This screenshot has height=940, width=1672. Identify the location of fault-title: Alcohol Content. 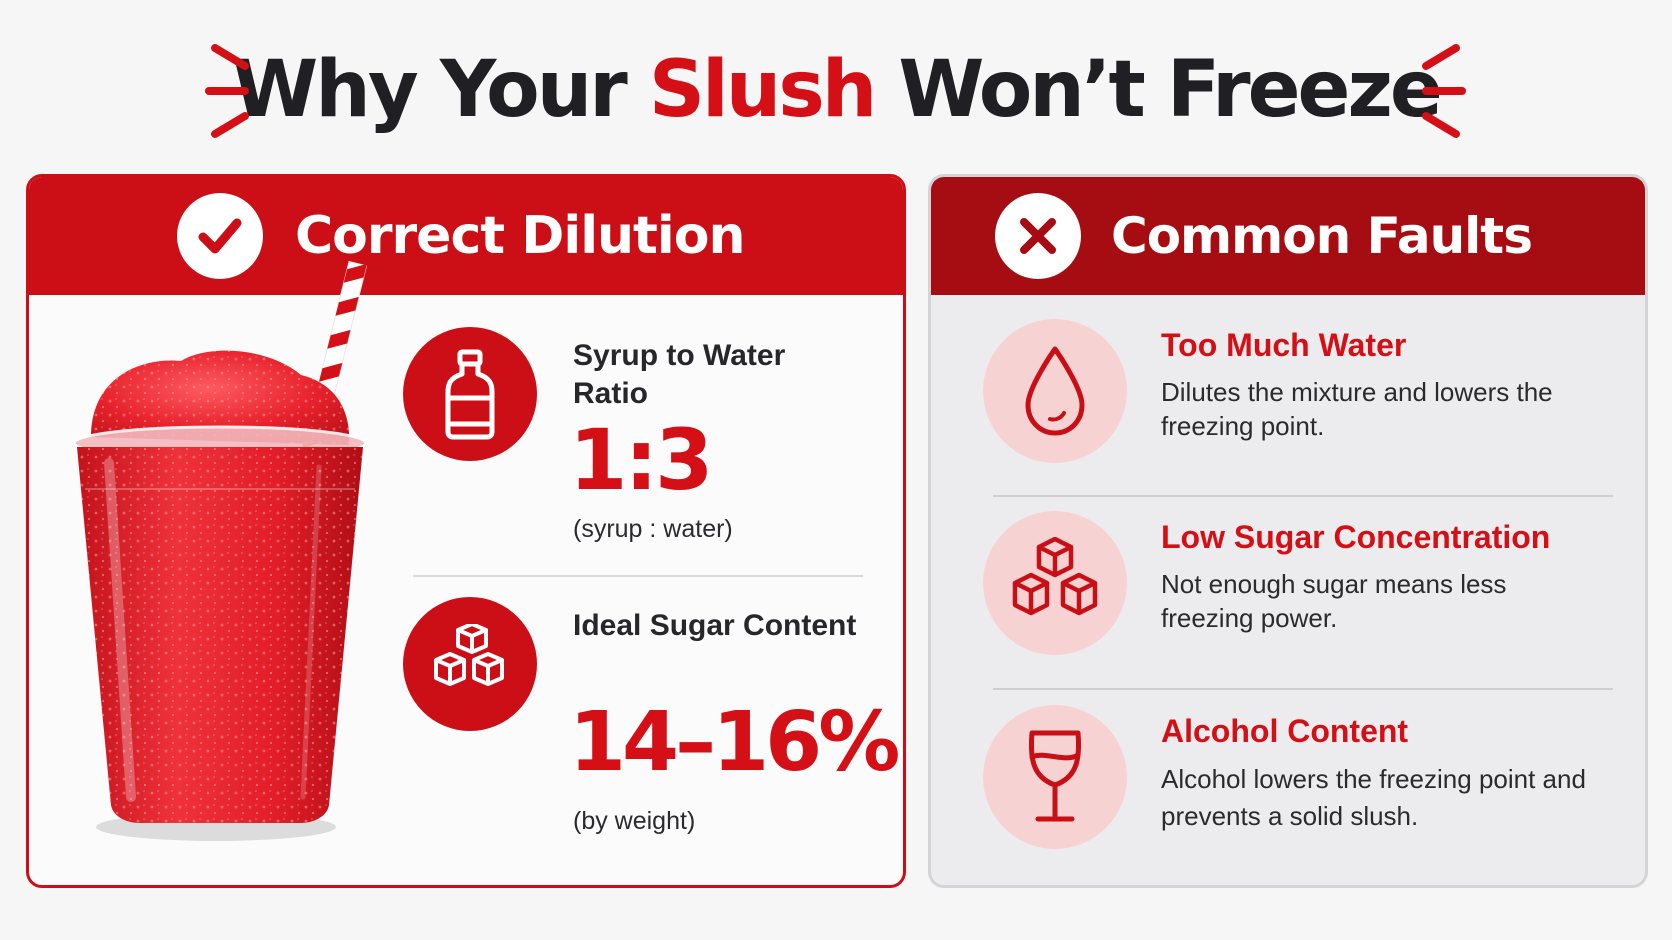
(1285, 731).